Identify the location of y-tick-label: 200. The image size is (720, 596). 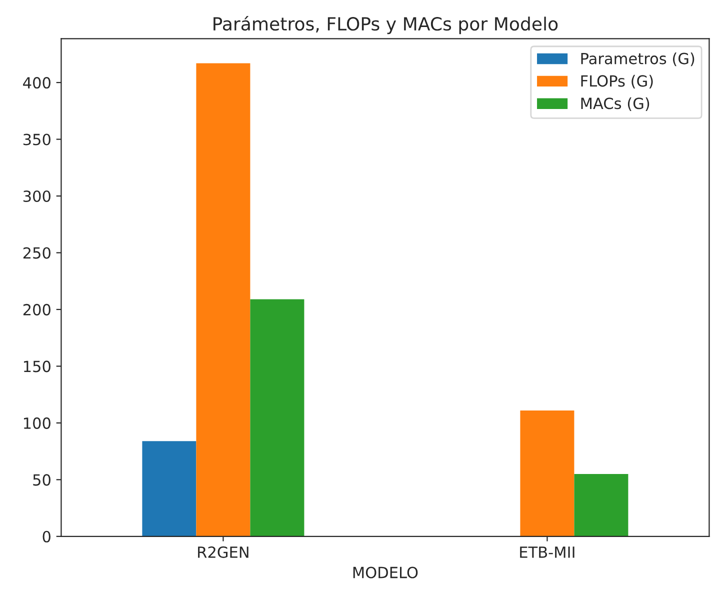
(36, 310).